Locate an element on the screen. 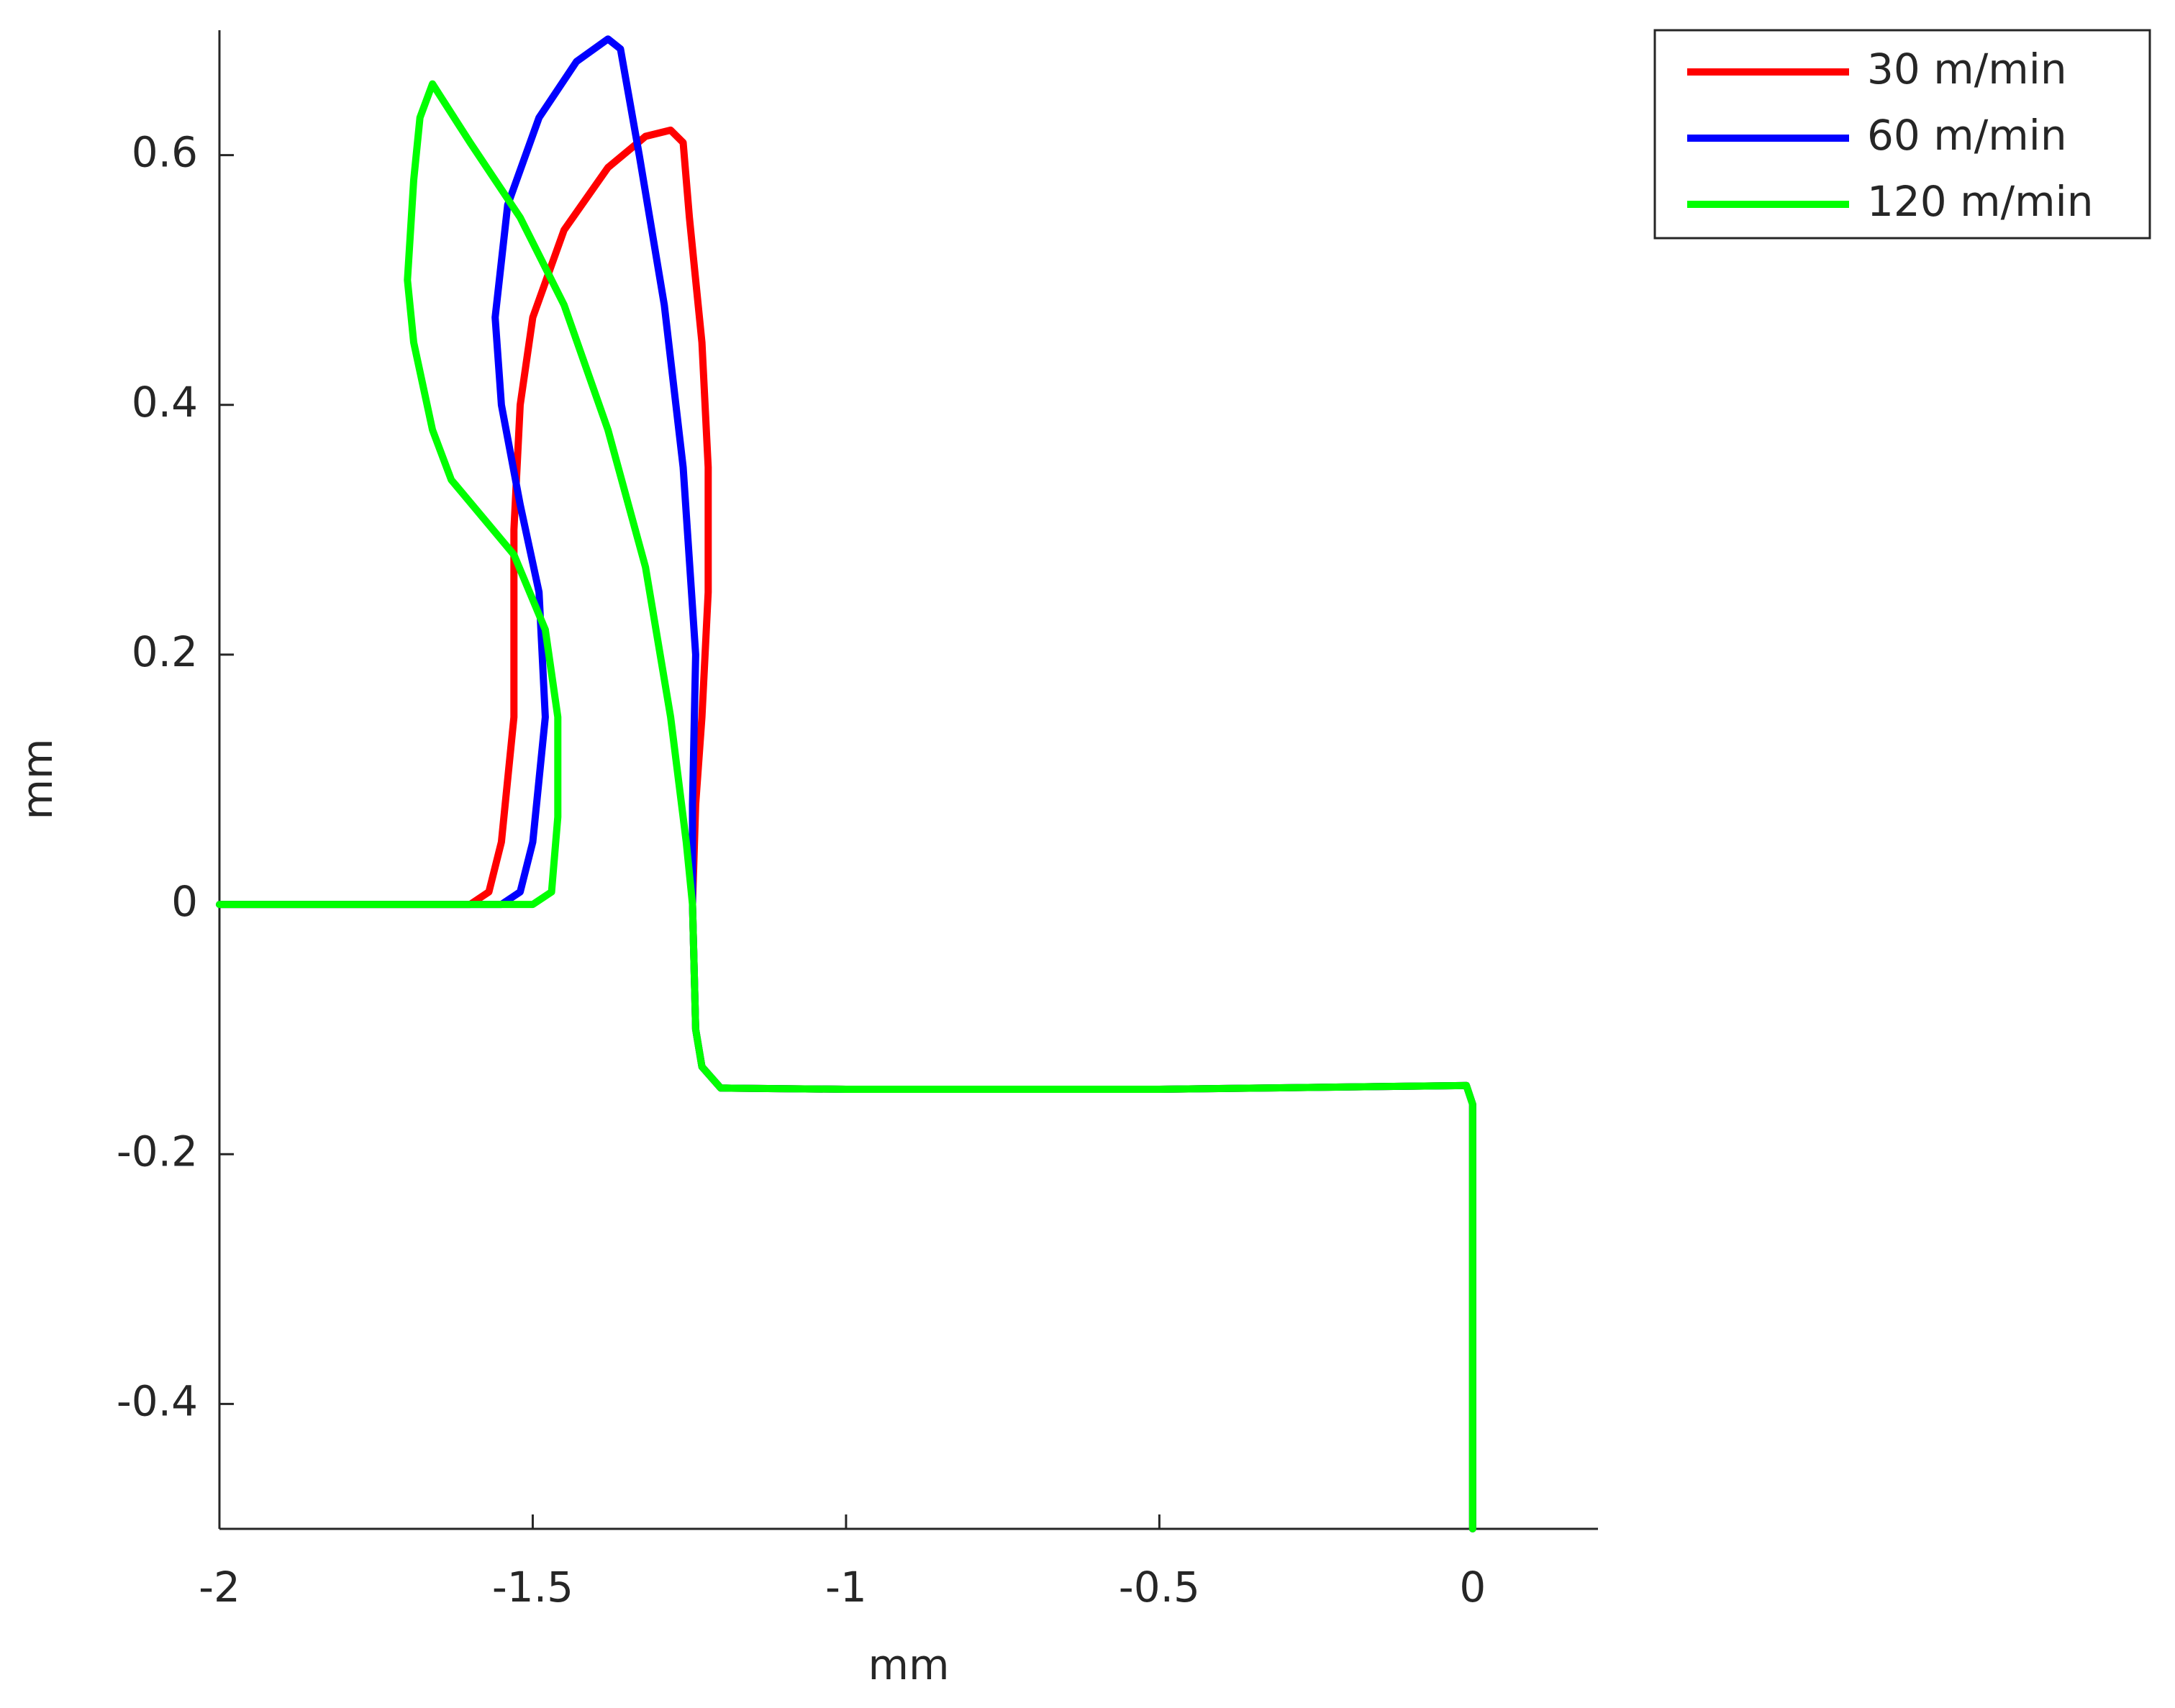 This screenshot has width=2175, height=1708. y-axis-label: mm is located at coordinates (38, 779).